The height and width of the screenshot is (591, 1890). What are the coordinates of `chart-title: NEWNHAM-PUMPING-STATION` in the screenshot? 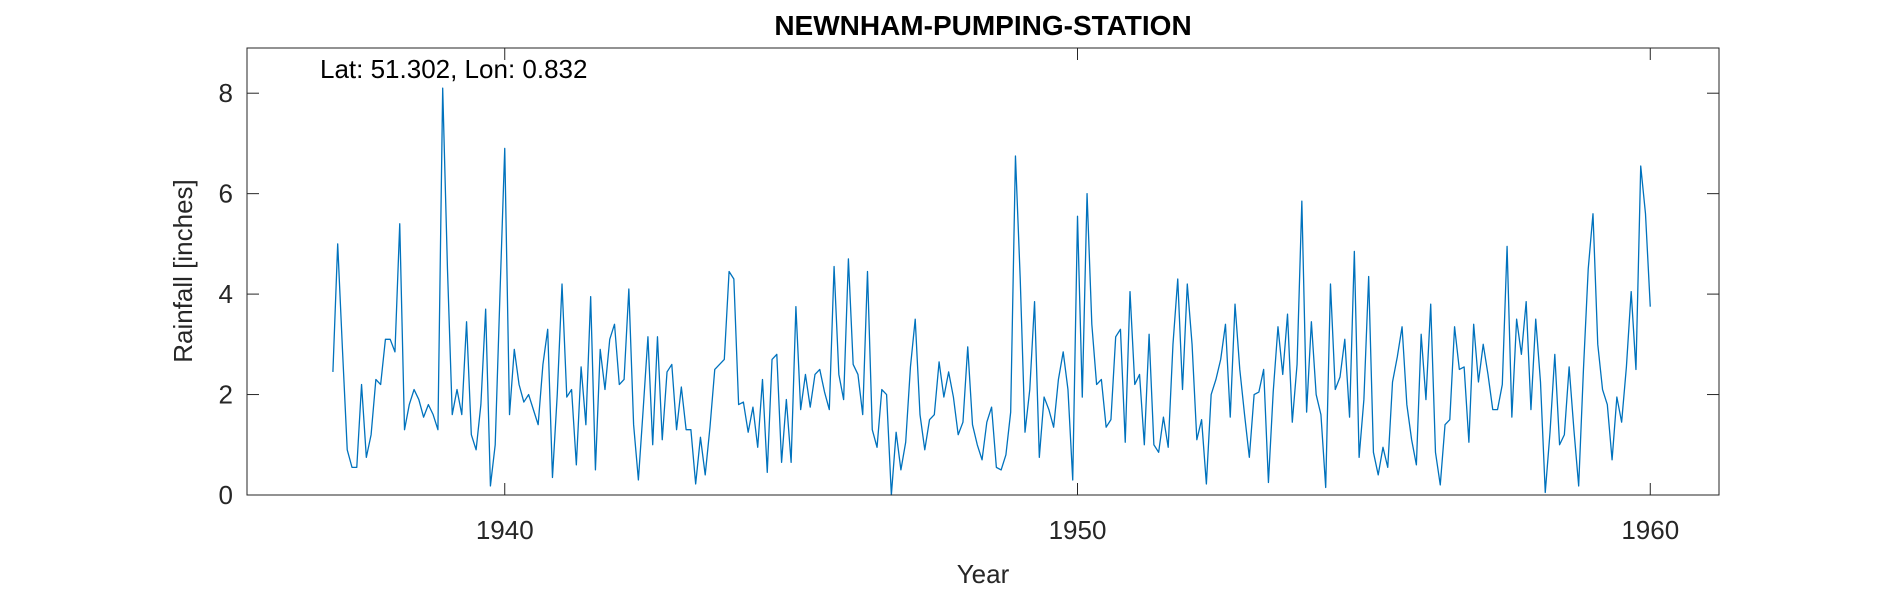 It's located at (982, 25).